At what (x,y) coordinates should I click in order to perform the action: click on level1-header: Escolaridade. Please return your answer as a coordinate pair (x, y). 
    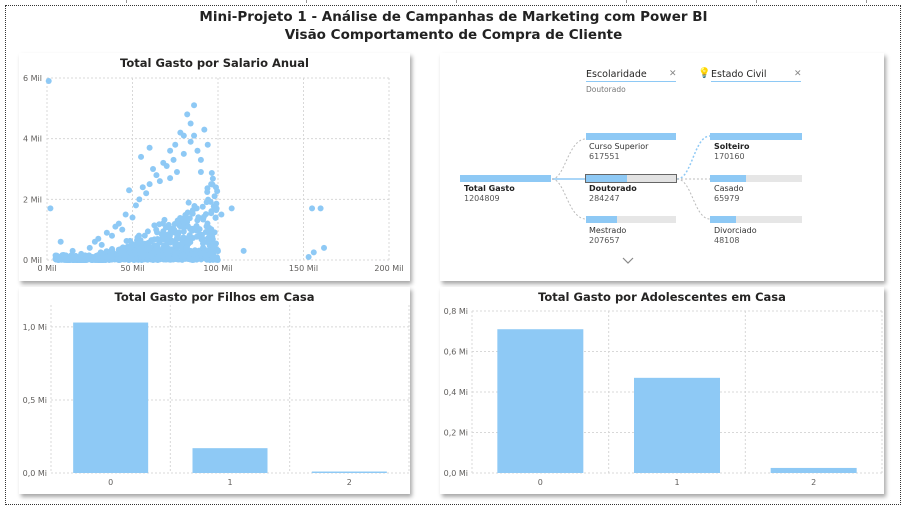
    Looking at the image, I should click on (631, 75).